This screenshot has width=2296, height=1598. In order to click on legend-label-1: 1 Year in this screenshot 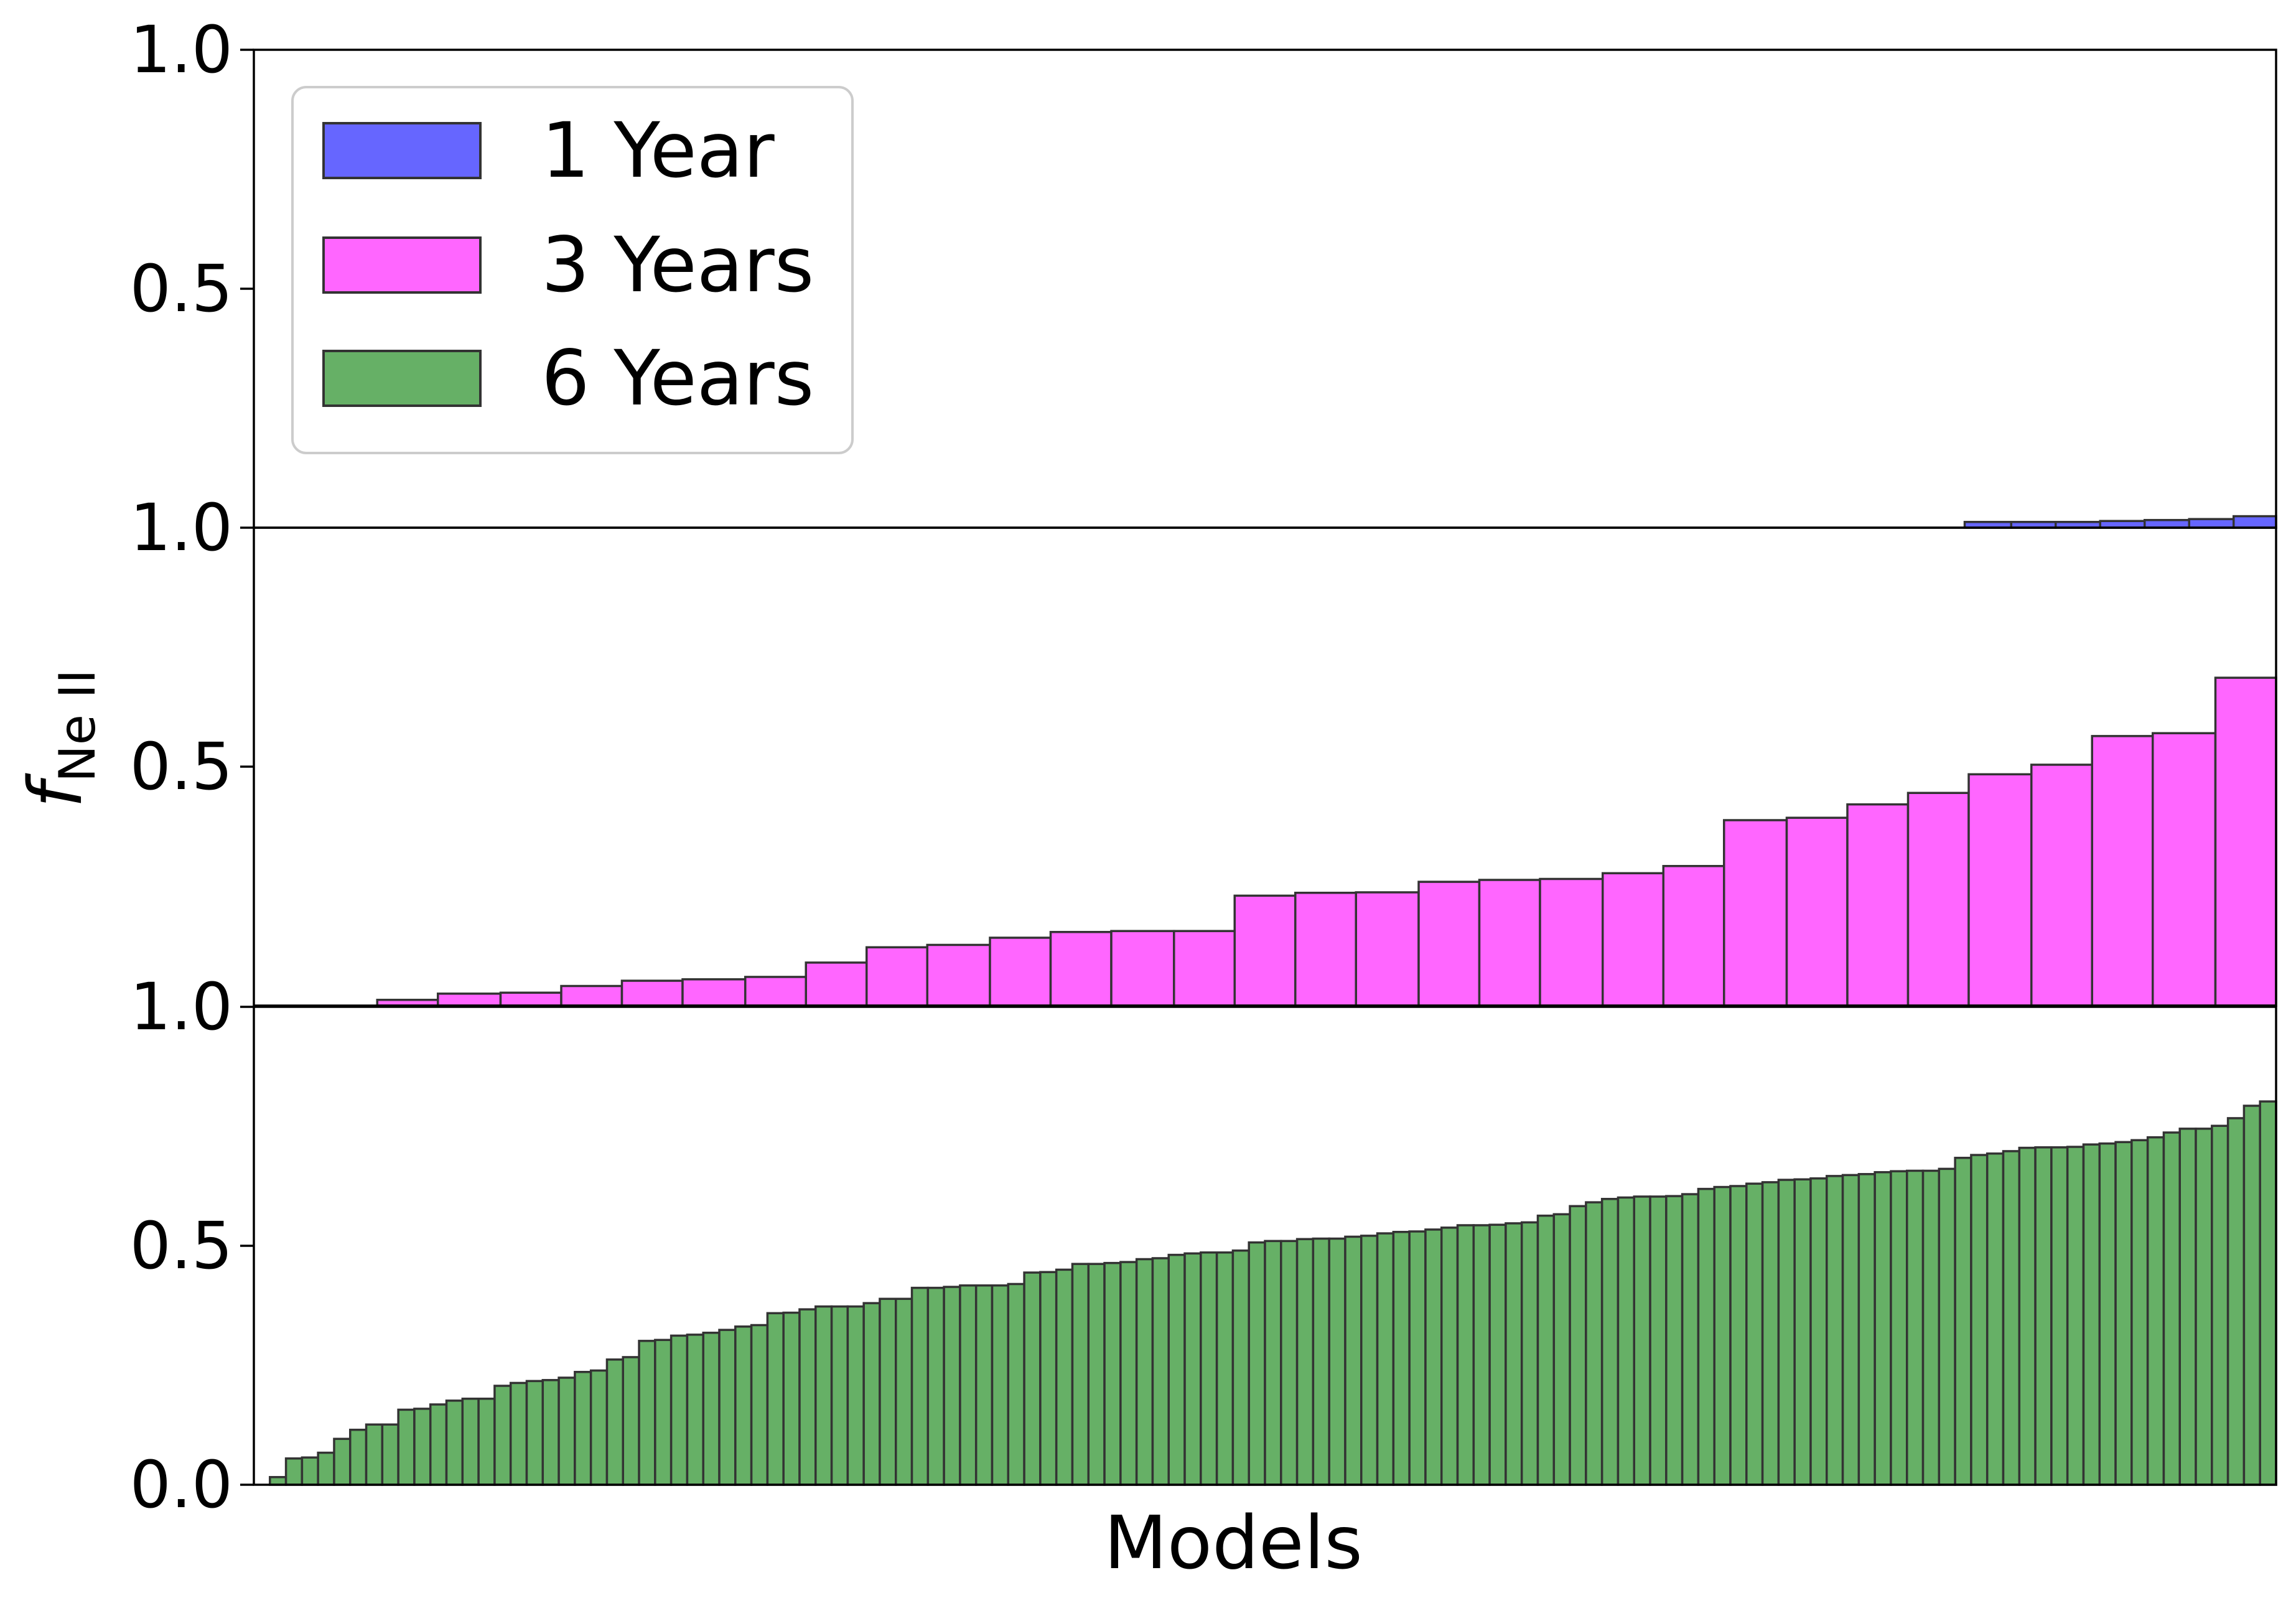, I will do `click(658, 150)`.